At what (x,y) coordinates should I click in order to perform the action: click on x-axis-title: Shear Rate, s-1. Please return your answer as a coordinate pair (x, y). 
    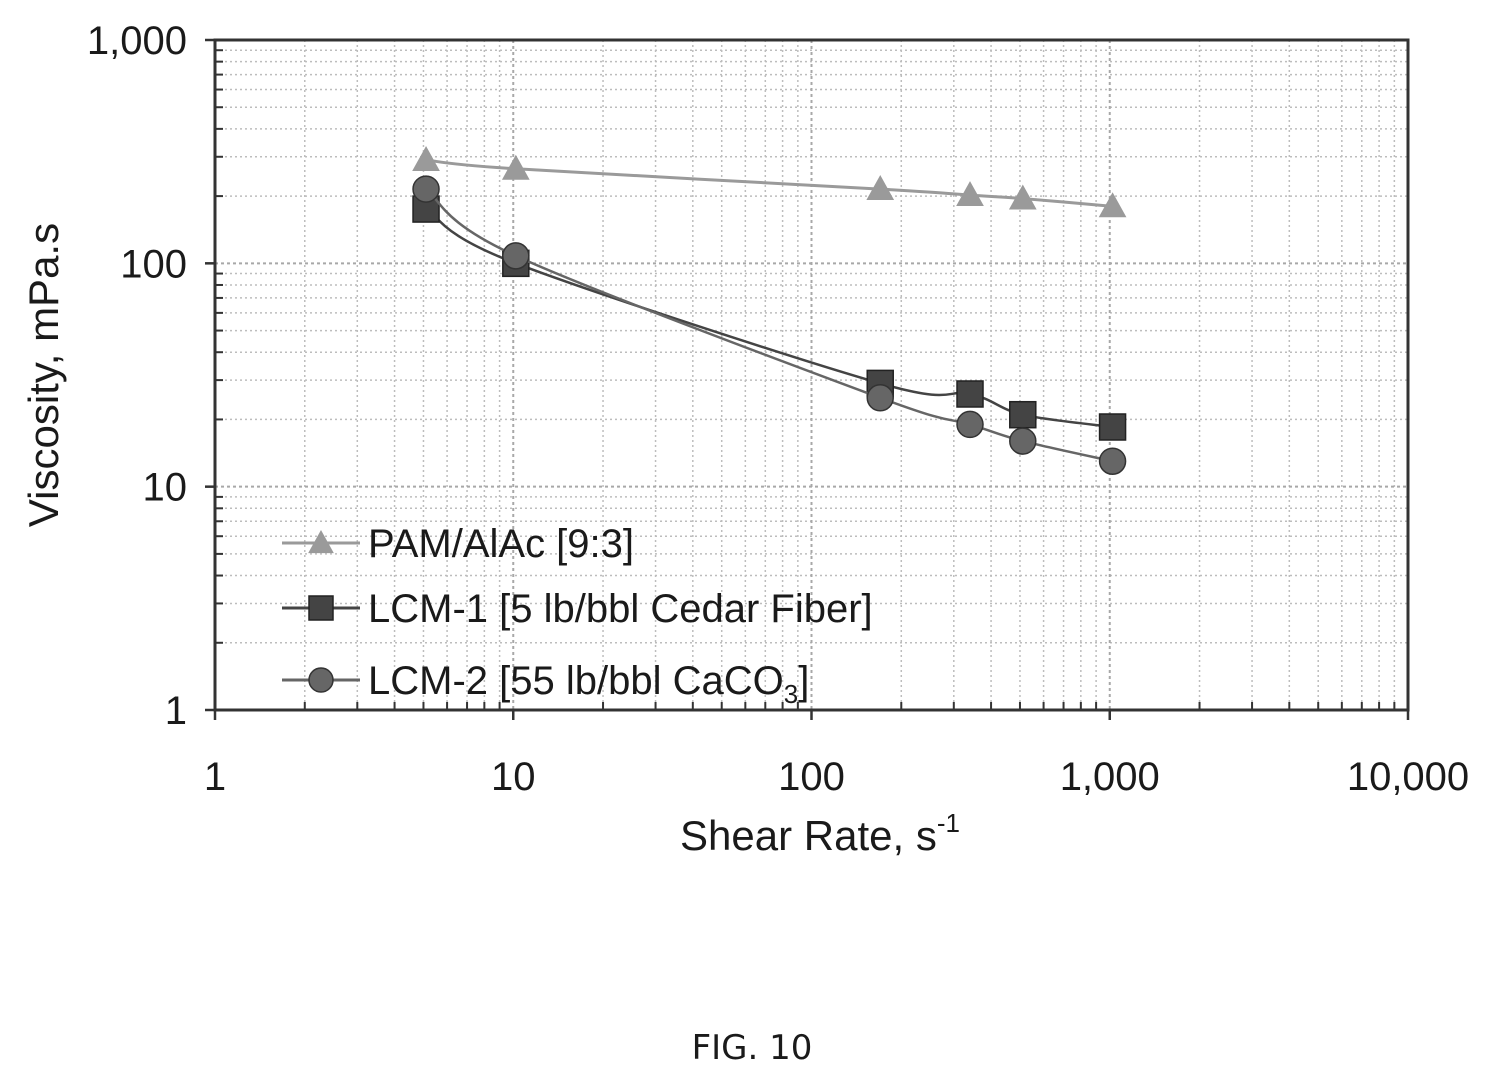
    Looking at the image, I should click on (820, 833).